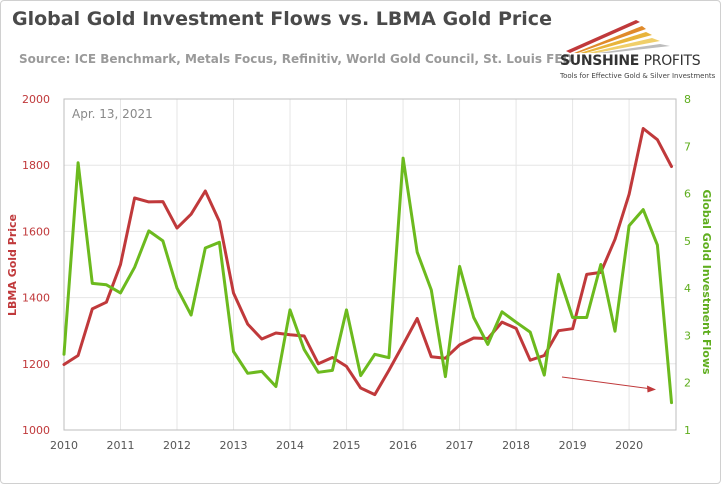 The width and height of the screenshot is (721, 484). I want to click on date-annotation: Apr. 13, 2021, so click(112, 114).